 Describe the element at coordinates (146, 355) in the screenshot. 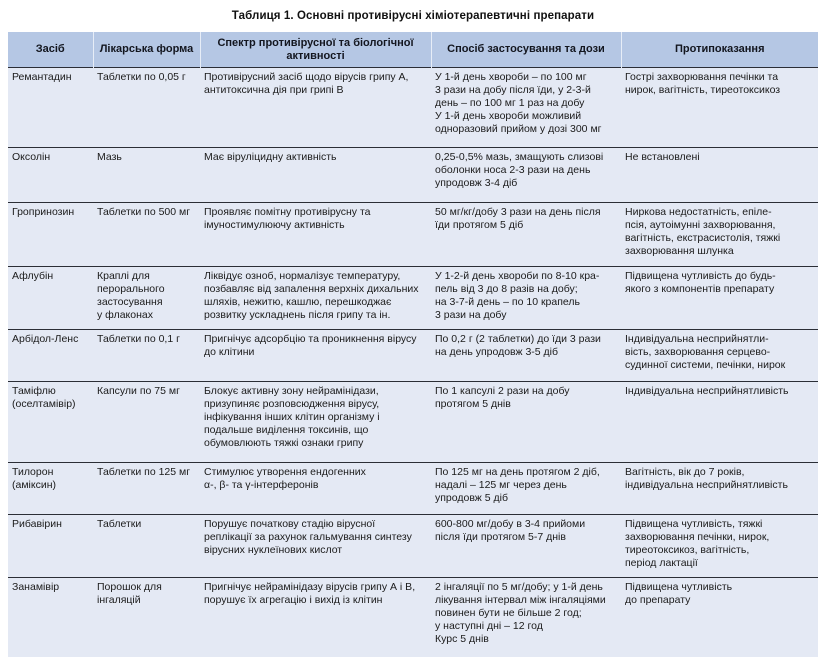

I see `form-cell: Таблетки по 0,1 г` at that location.